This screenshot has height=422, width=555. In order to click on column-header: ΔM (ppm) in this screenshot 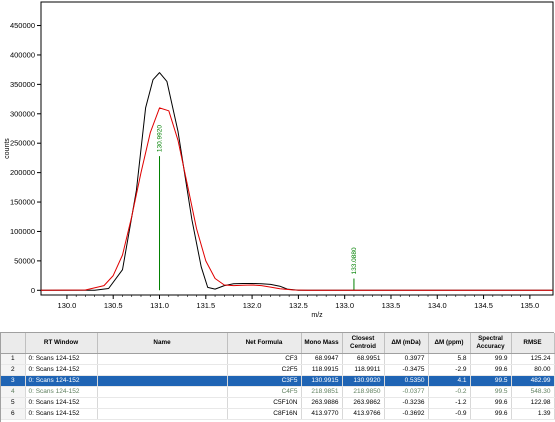, I will do `click(449, 343)`.